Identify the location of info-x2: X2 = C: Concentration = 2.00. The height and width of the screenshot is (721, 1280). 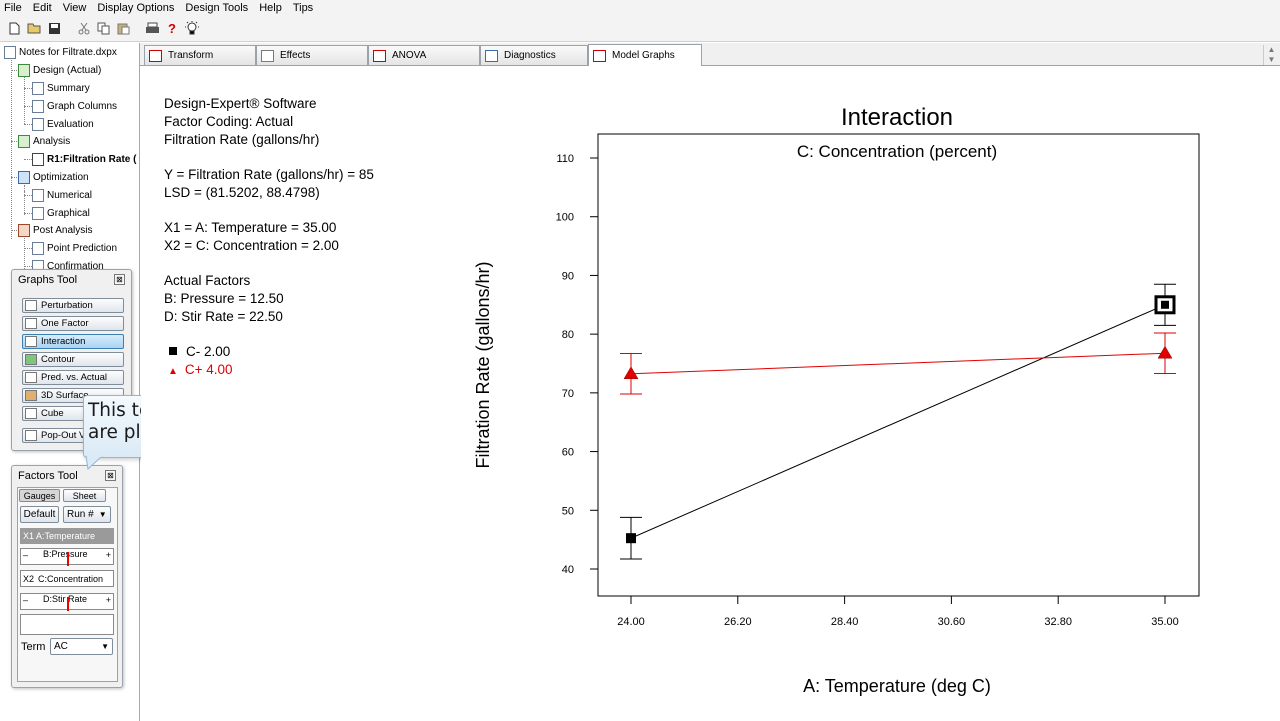
(251, 245).